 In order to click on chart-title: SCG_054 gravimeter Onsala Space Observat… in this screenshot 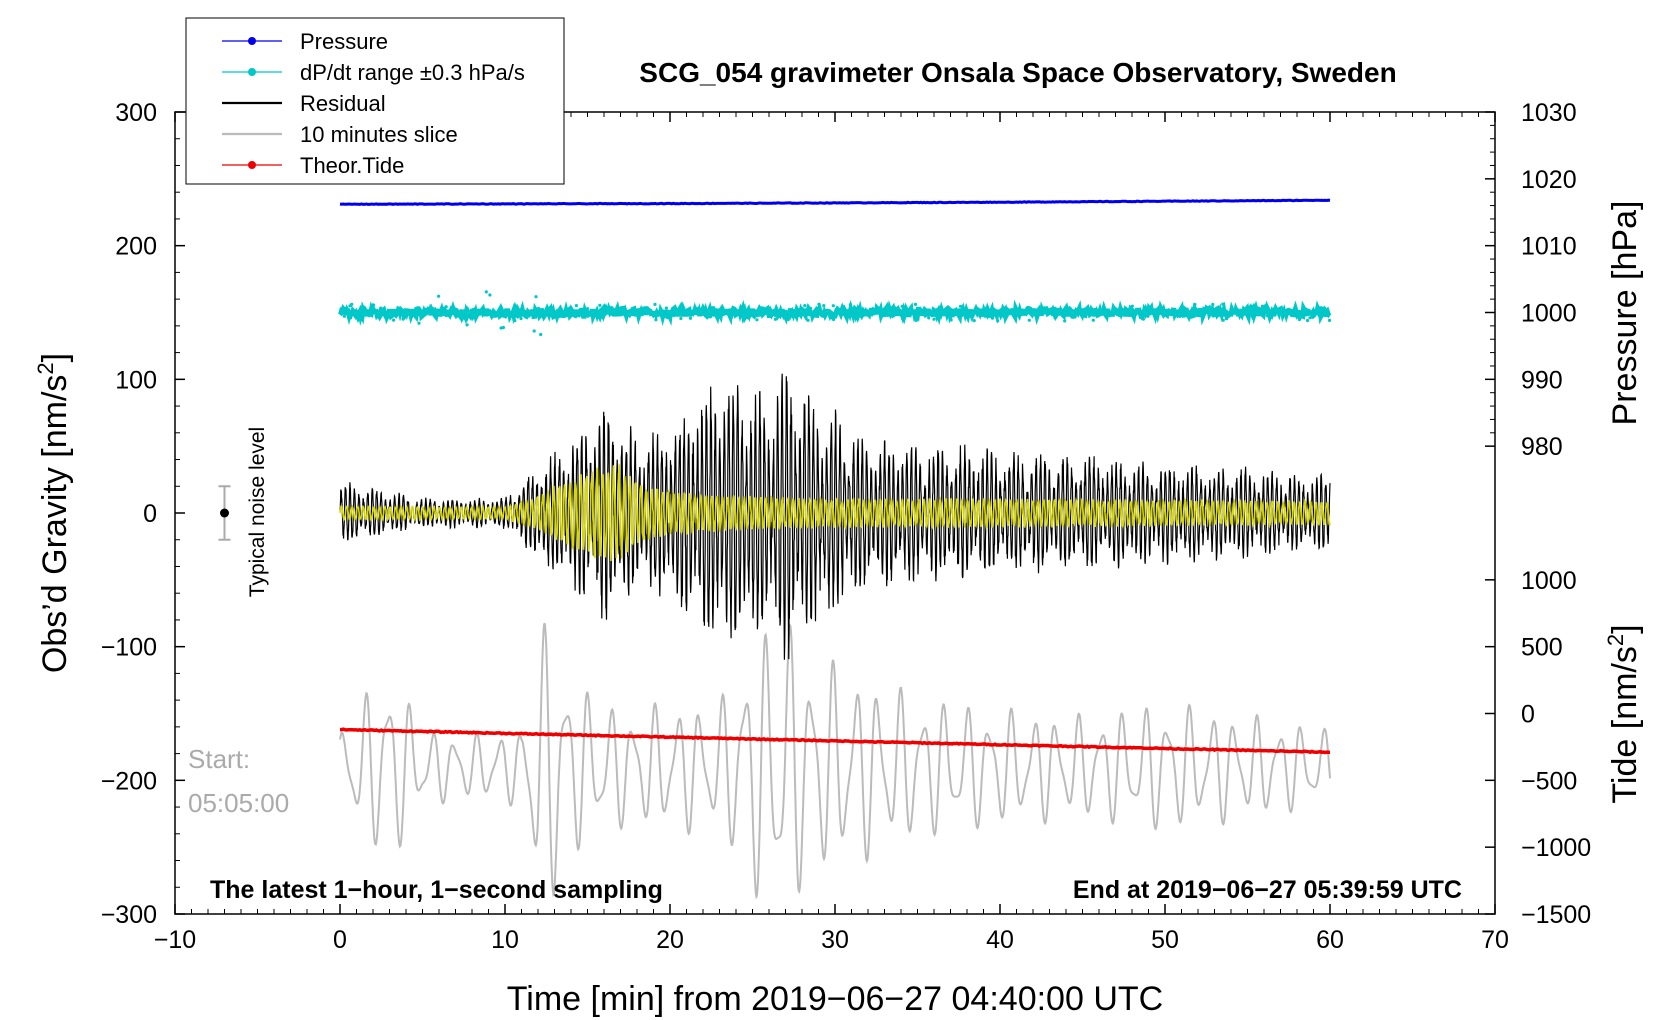, I will do `click(1017, 72)`.